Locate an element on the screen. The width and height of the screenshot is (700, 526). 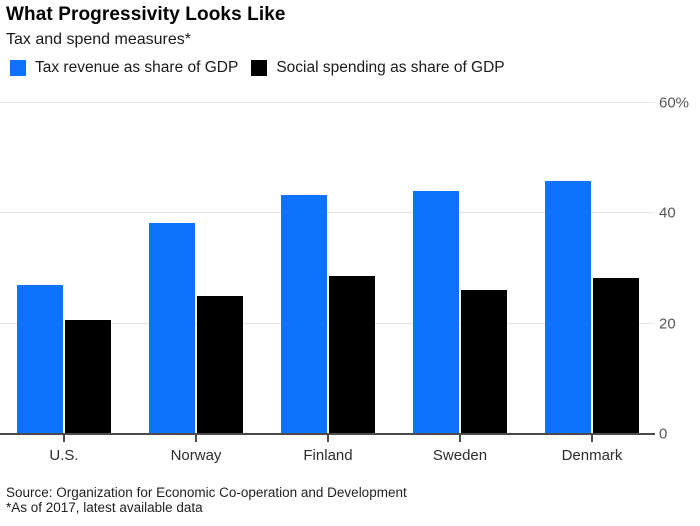
x-axis-cell-norway: Norway is located at coordinates (196, 452).